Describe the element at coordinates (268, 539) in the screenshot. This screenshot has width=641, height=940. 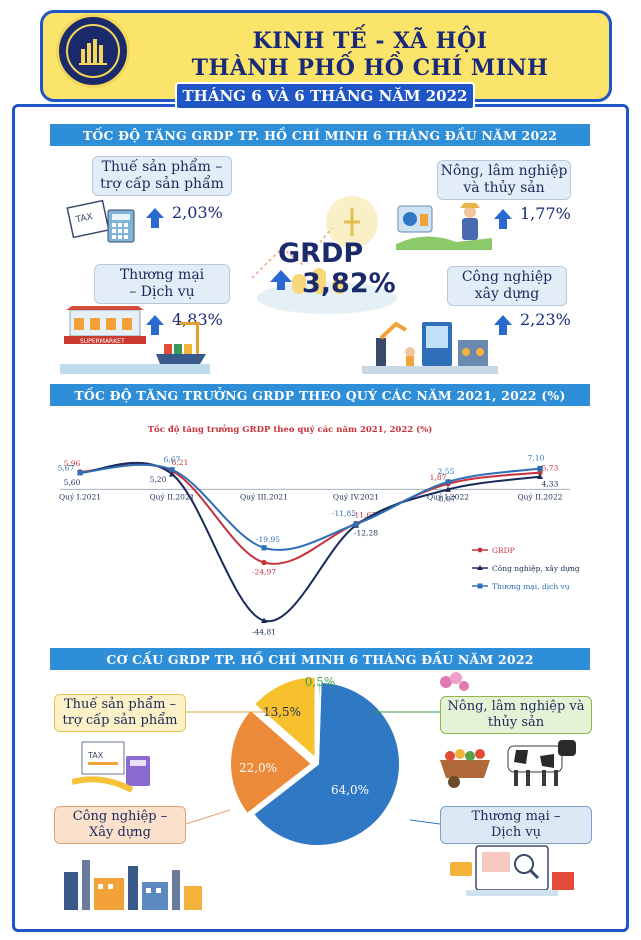
I see `data-label: -19,95` at that location.